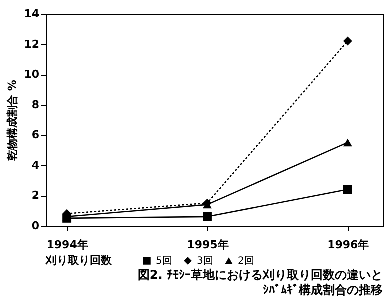  I want to click on x-tick-label: 1994年, so click(67, 245).